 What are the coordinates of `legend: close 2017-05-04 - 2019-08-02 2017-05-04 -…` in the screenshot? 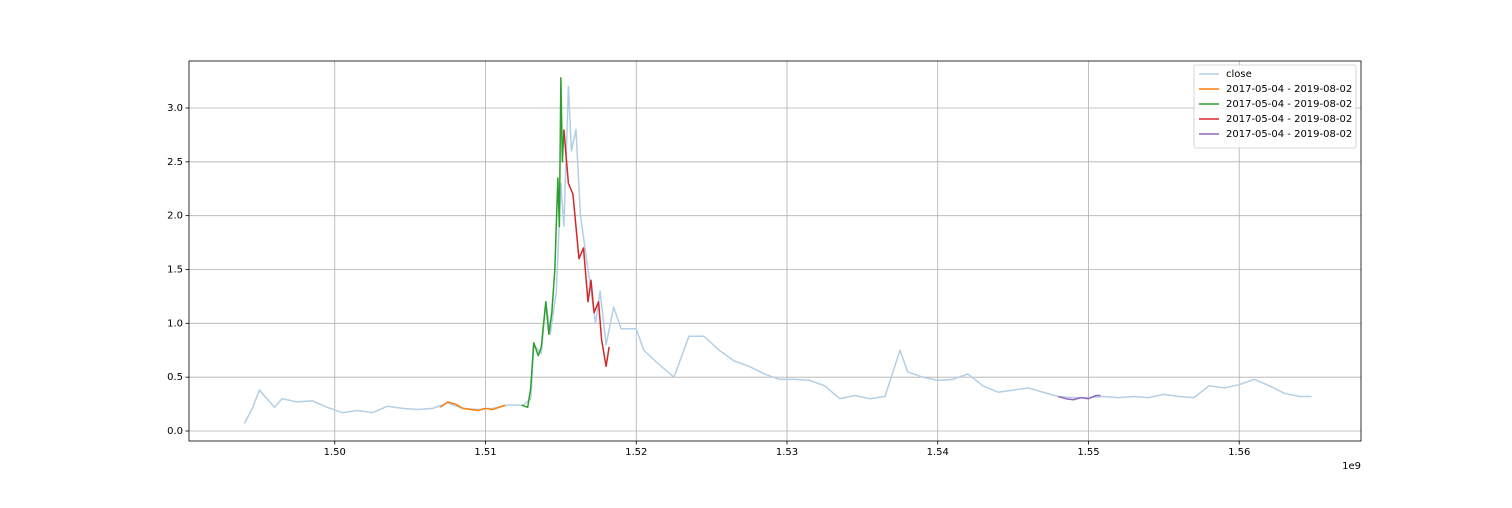 It's located at (1275, 106).